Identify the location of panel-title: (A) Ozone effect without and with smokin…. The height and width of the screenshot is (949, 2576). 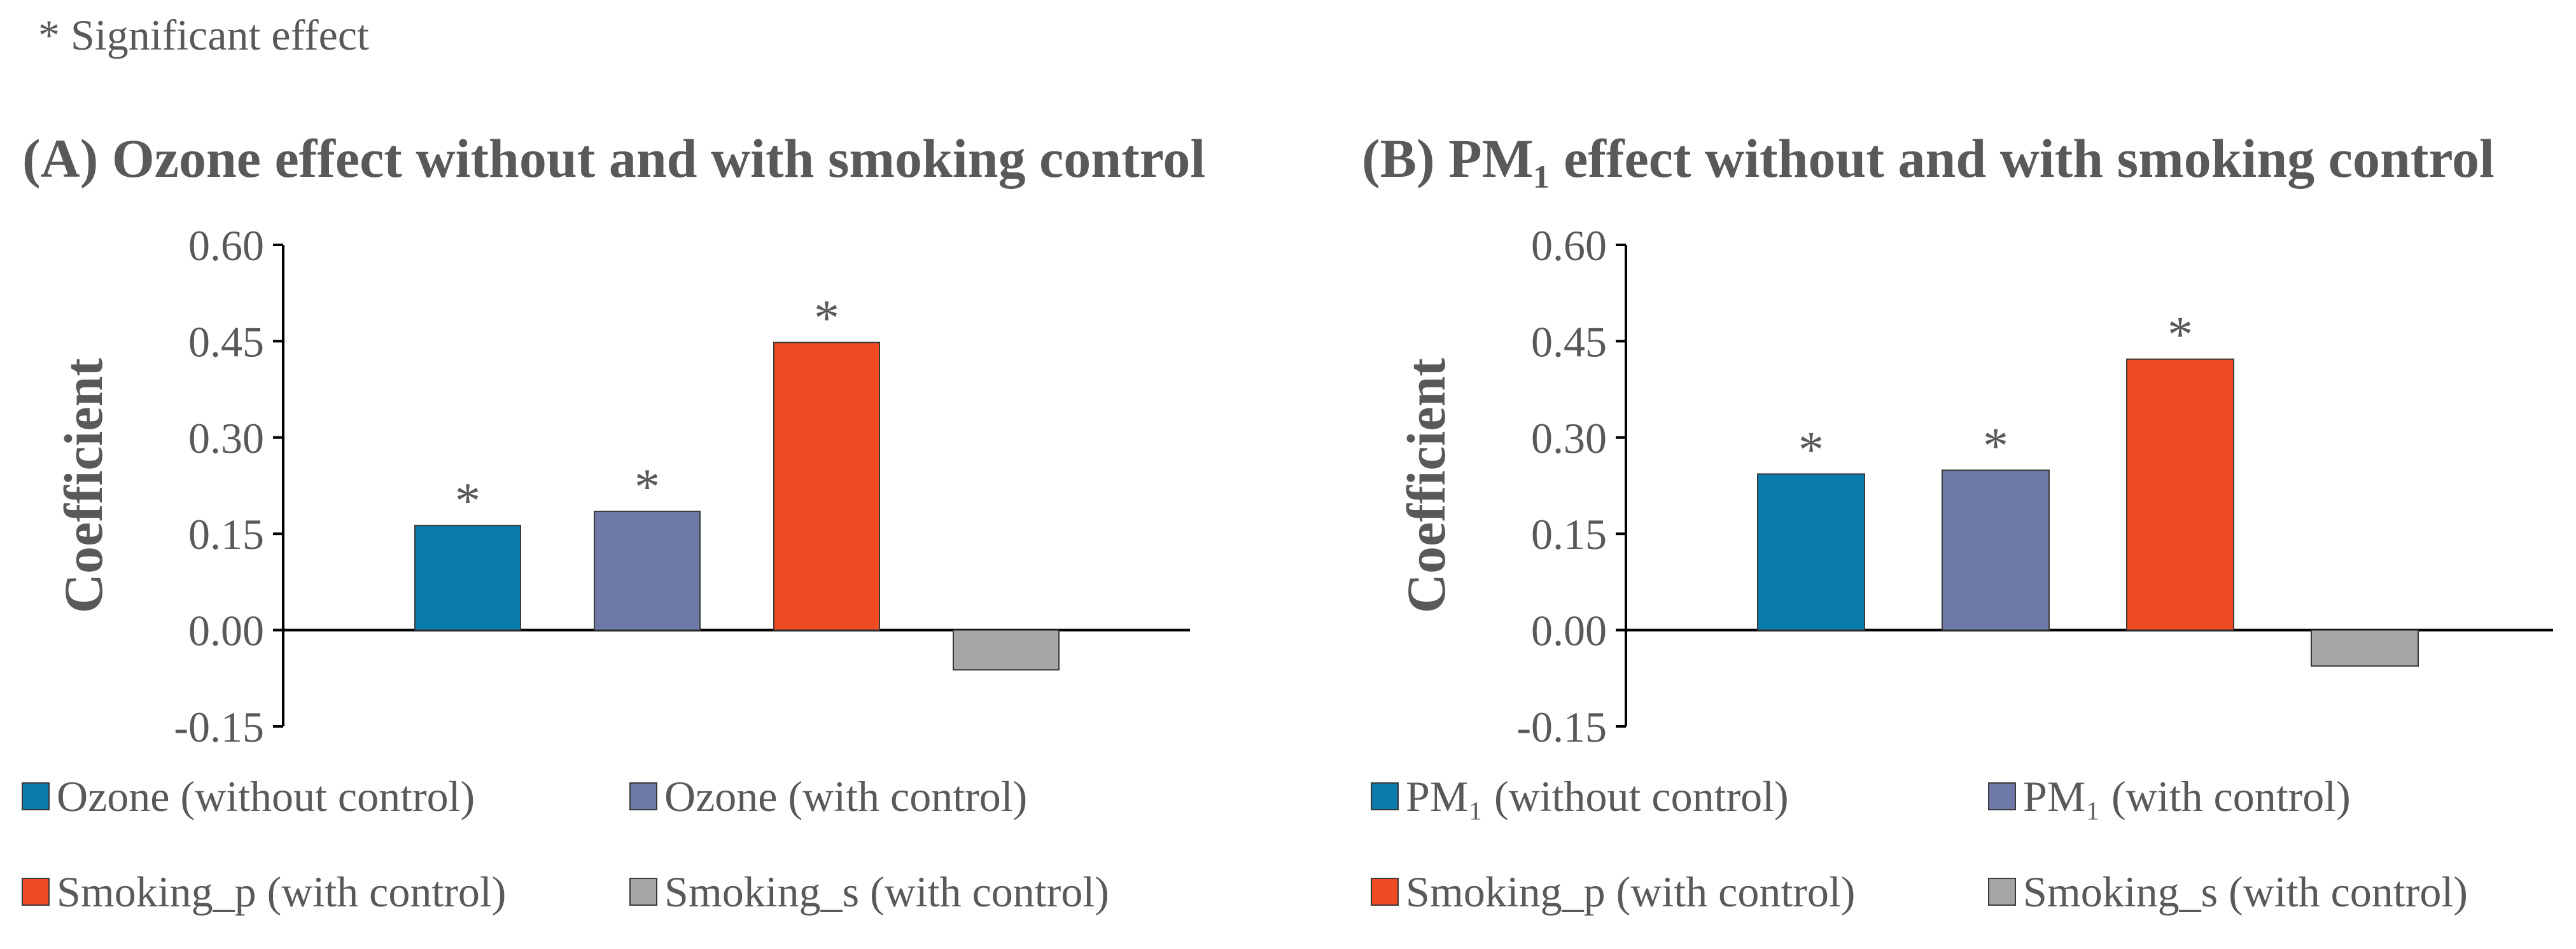
(613, 158).